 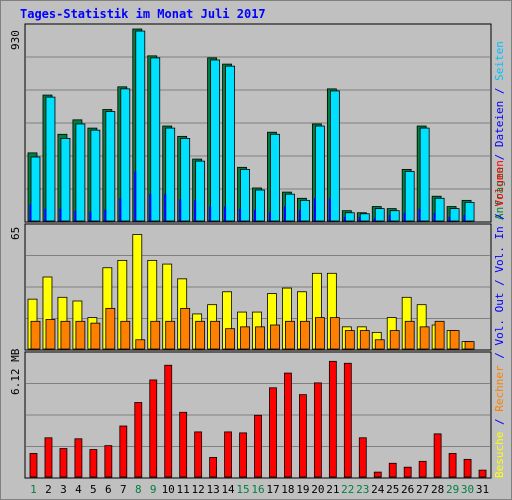 I want to click on legend-top-segment: Anfragen, so click(x=499, y=193).